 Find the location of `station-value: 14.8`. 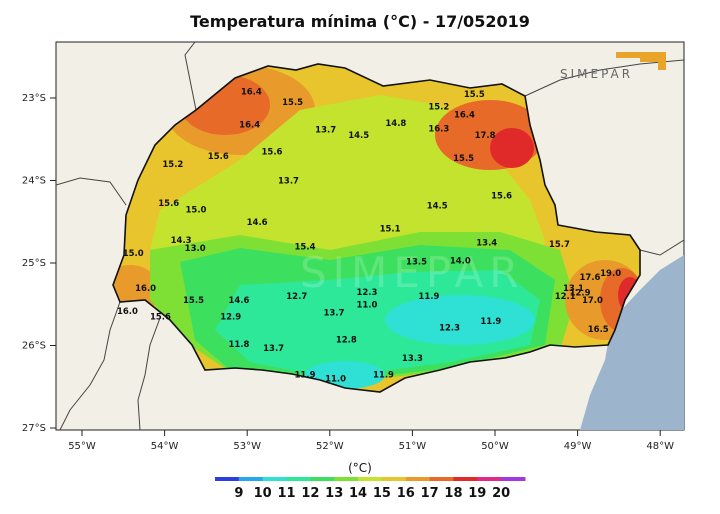

station-value: 14.8 is located at coordinates (395, 124).